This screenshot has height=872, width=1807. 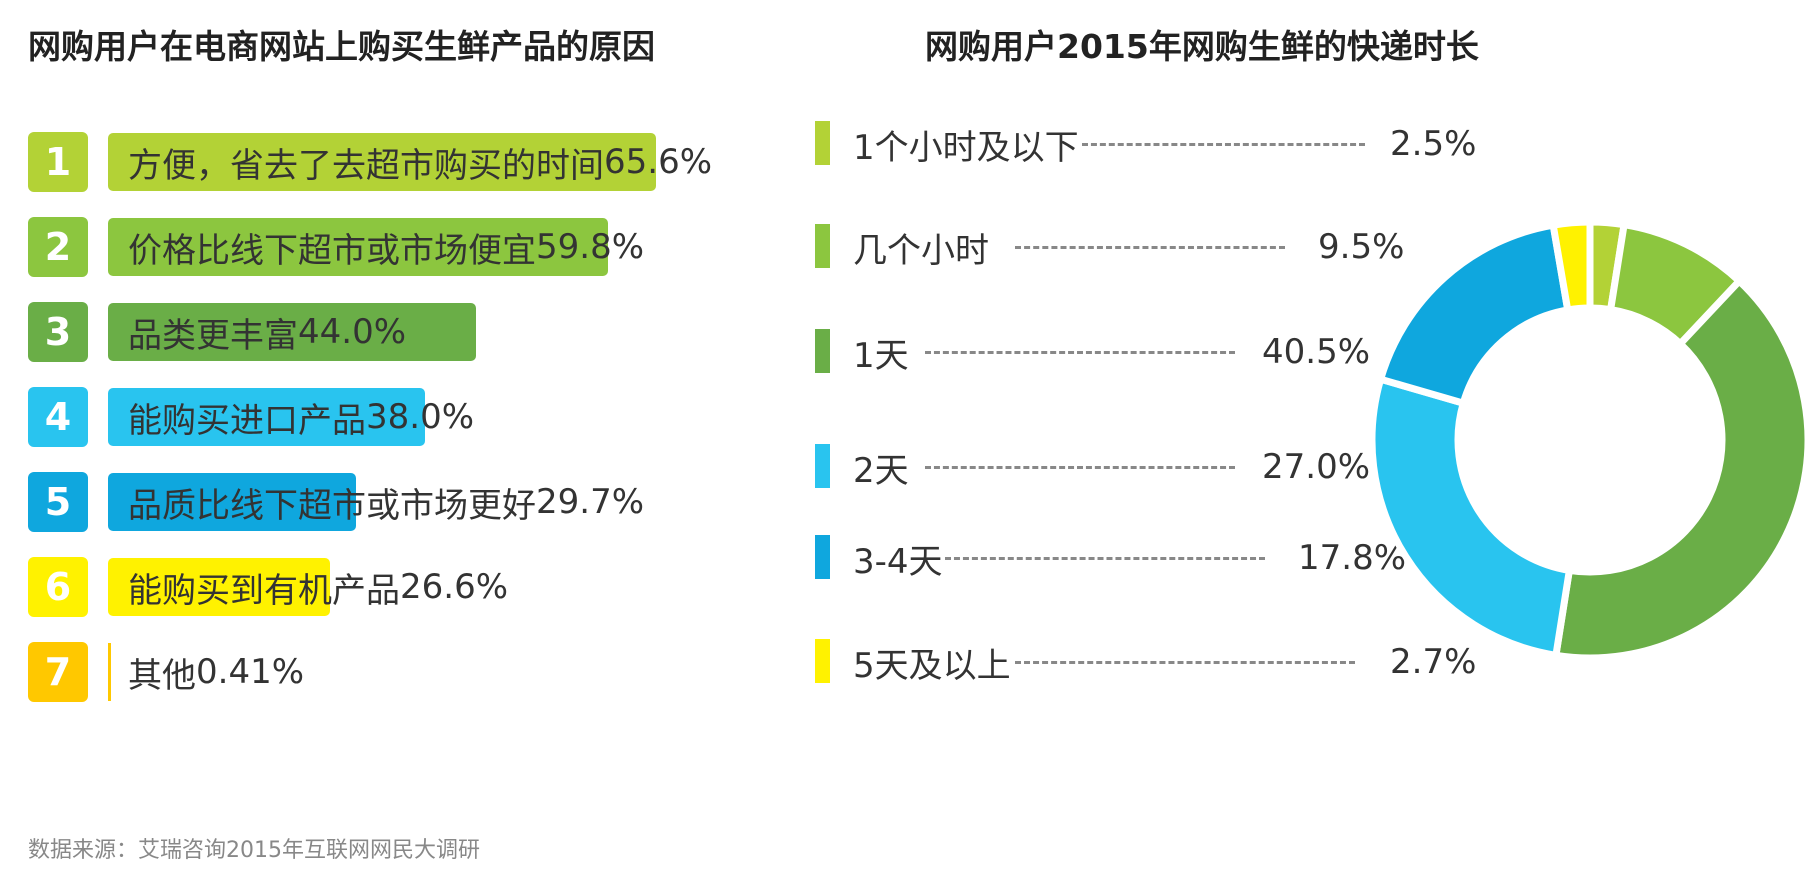 I want to click on value-label: 38.0%, so click(x=420, y=417).